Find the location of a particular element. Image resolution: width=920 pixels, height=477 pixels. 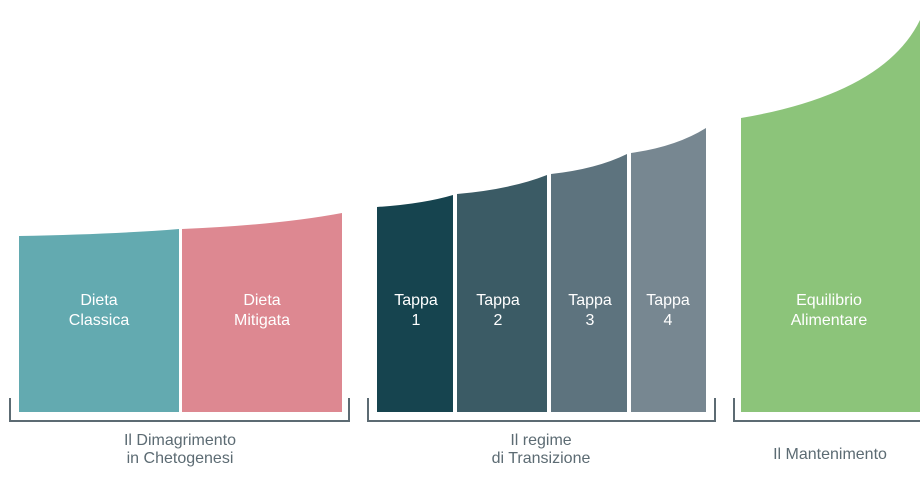

segment-dieta-classica is located at coordinates (99, 320).